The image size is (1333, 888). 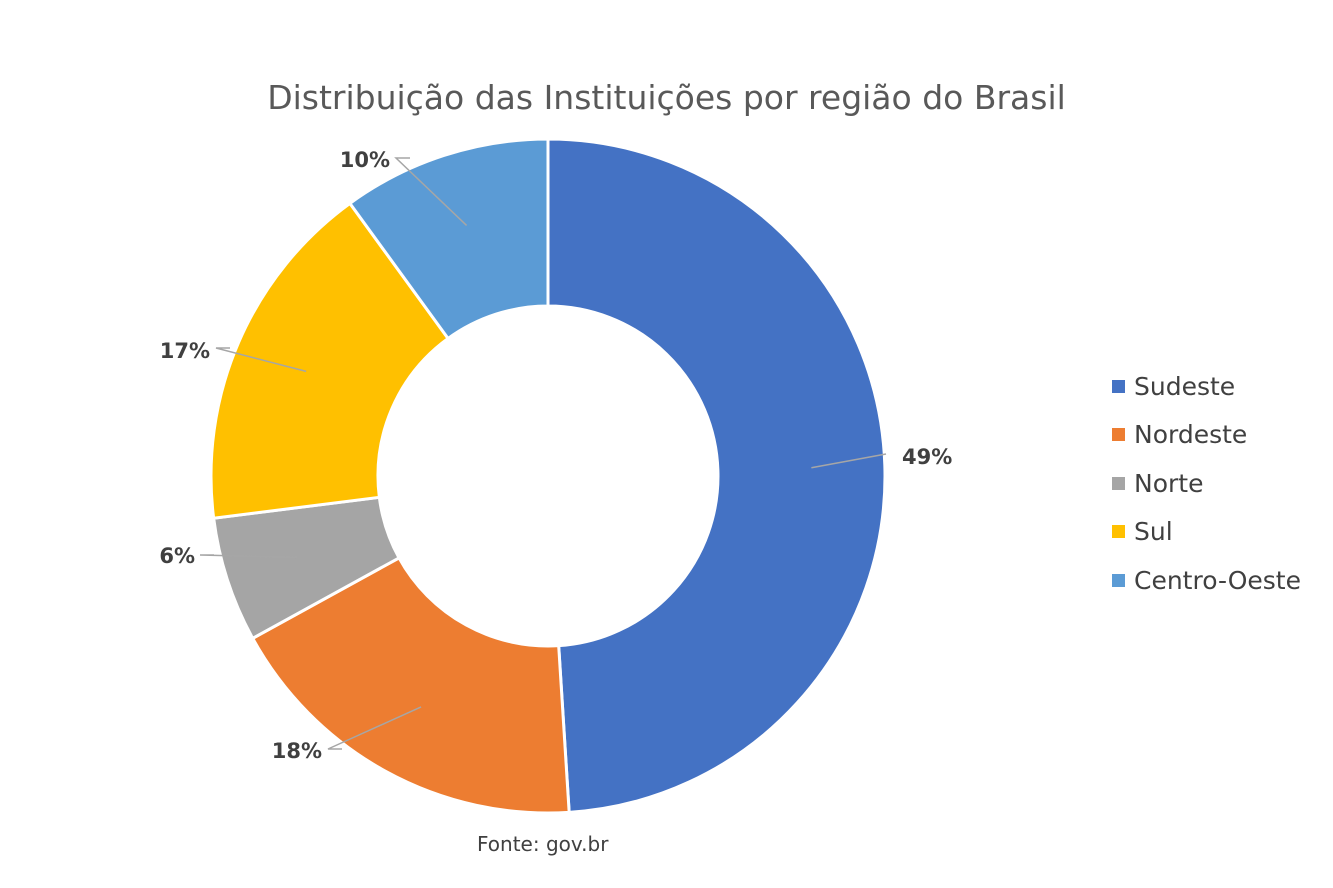 I want to click on chart-legend: Sudeste Nordeste Norte Sul Centro-Oeste, so click(x=1206, y=483).